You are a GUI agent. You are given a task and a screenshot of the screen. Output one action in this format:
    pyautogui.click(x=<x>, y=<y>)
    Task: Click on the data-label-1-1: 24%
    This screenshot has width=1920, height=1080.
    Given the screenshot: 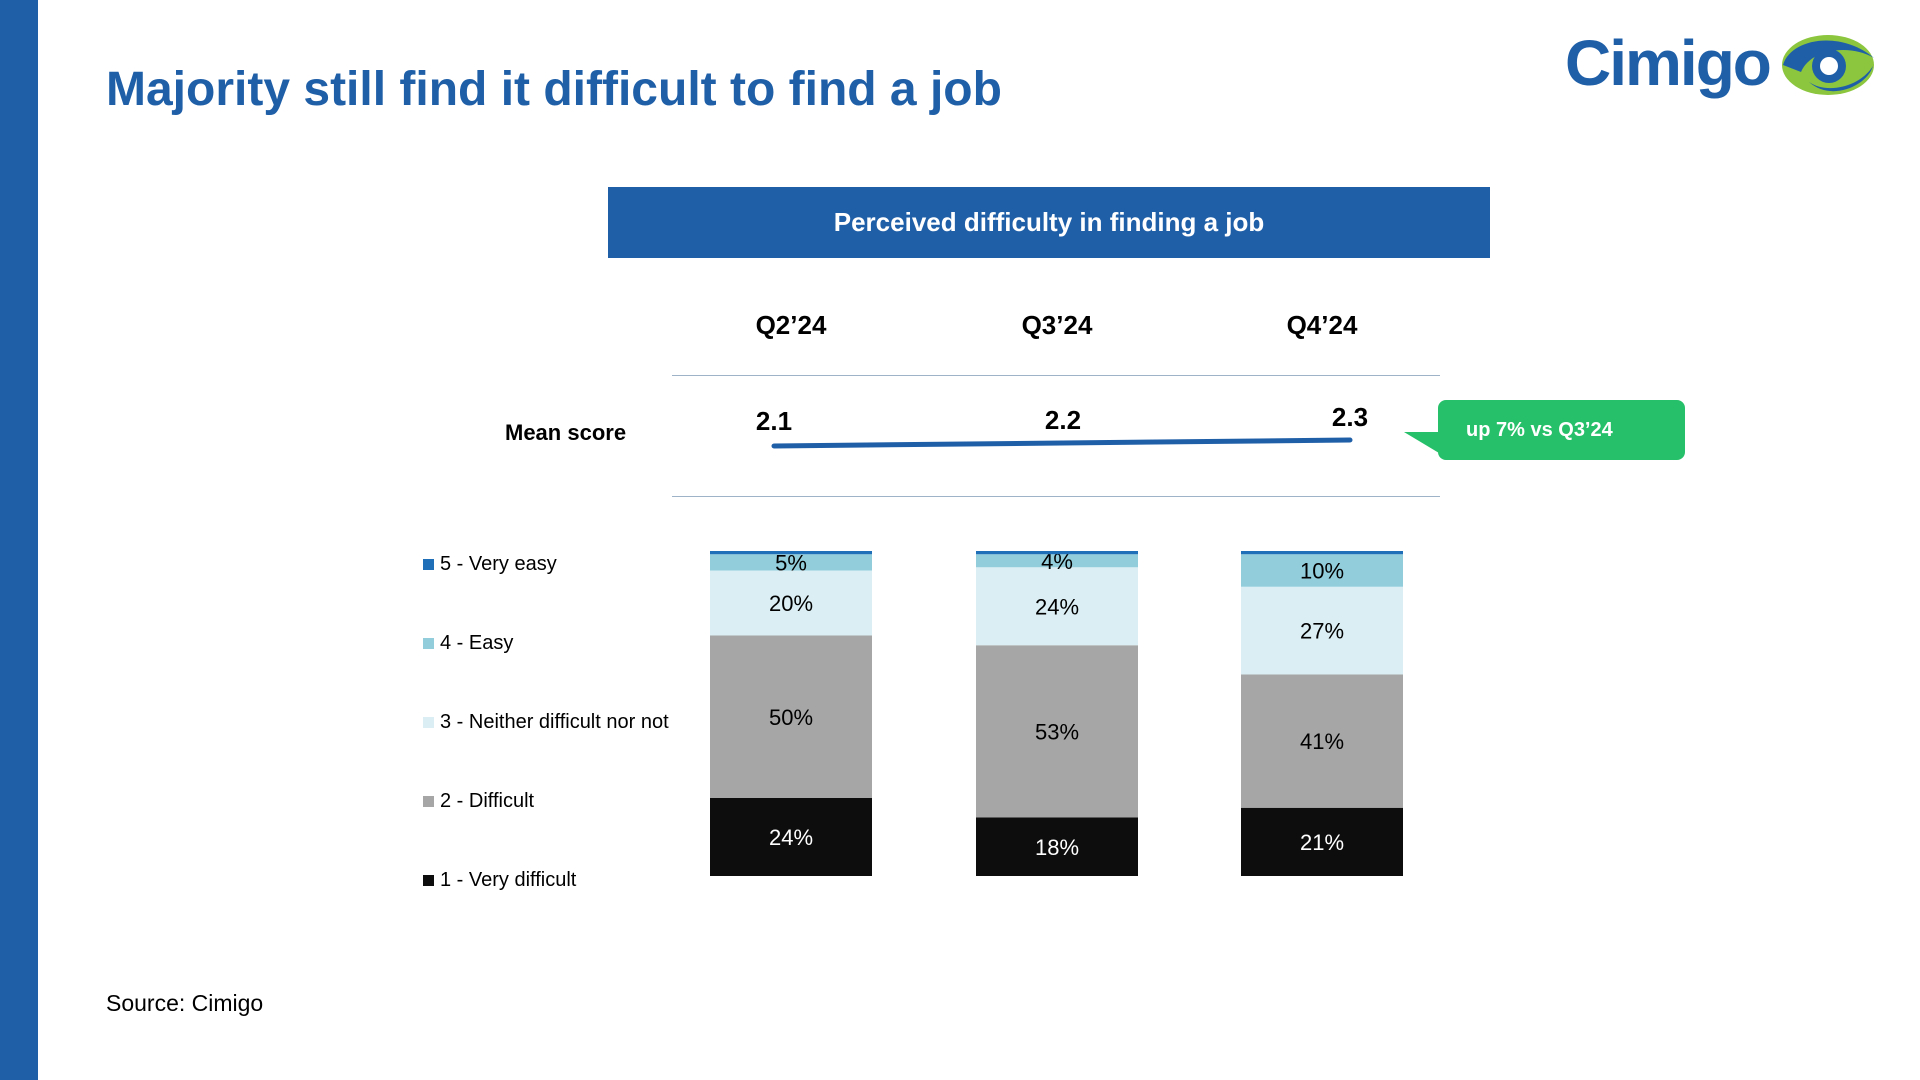 What is the action you would take?
    pyautogui.click(x=791, y=837)
    